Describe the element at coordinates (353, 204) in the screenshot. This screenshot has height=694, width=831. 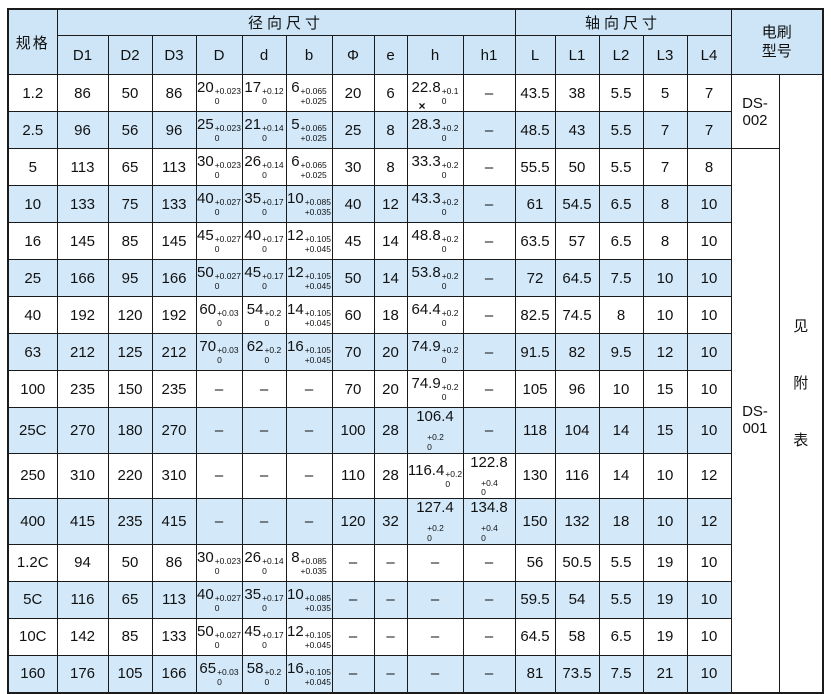
I see `spec-cell: 40` at that location.